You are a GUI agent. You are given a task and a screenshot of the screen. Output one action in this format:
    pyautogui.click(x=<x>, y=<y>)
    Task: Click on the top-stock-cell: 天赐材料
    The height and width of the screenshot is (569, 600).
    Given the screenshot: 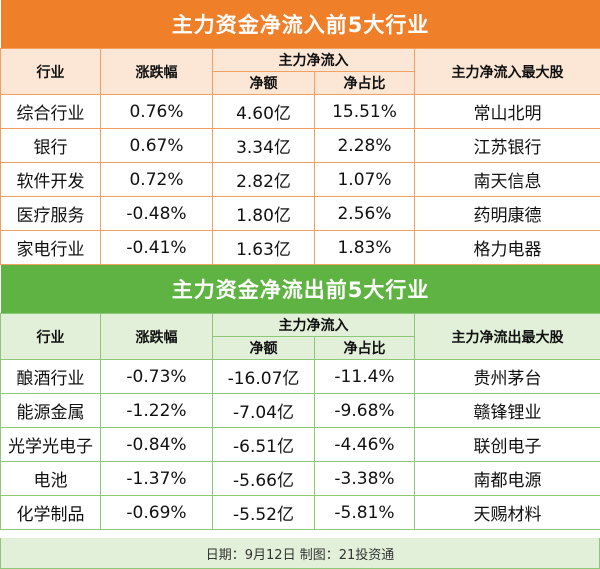 What is the action you would take?
    pyautogui.click(x=506, y=512)
    